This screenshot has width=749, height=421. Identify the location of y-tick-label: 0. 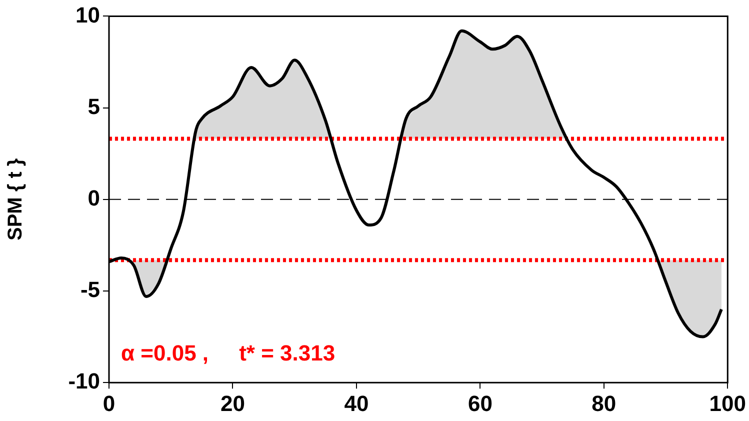
(94, 197).